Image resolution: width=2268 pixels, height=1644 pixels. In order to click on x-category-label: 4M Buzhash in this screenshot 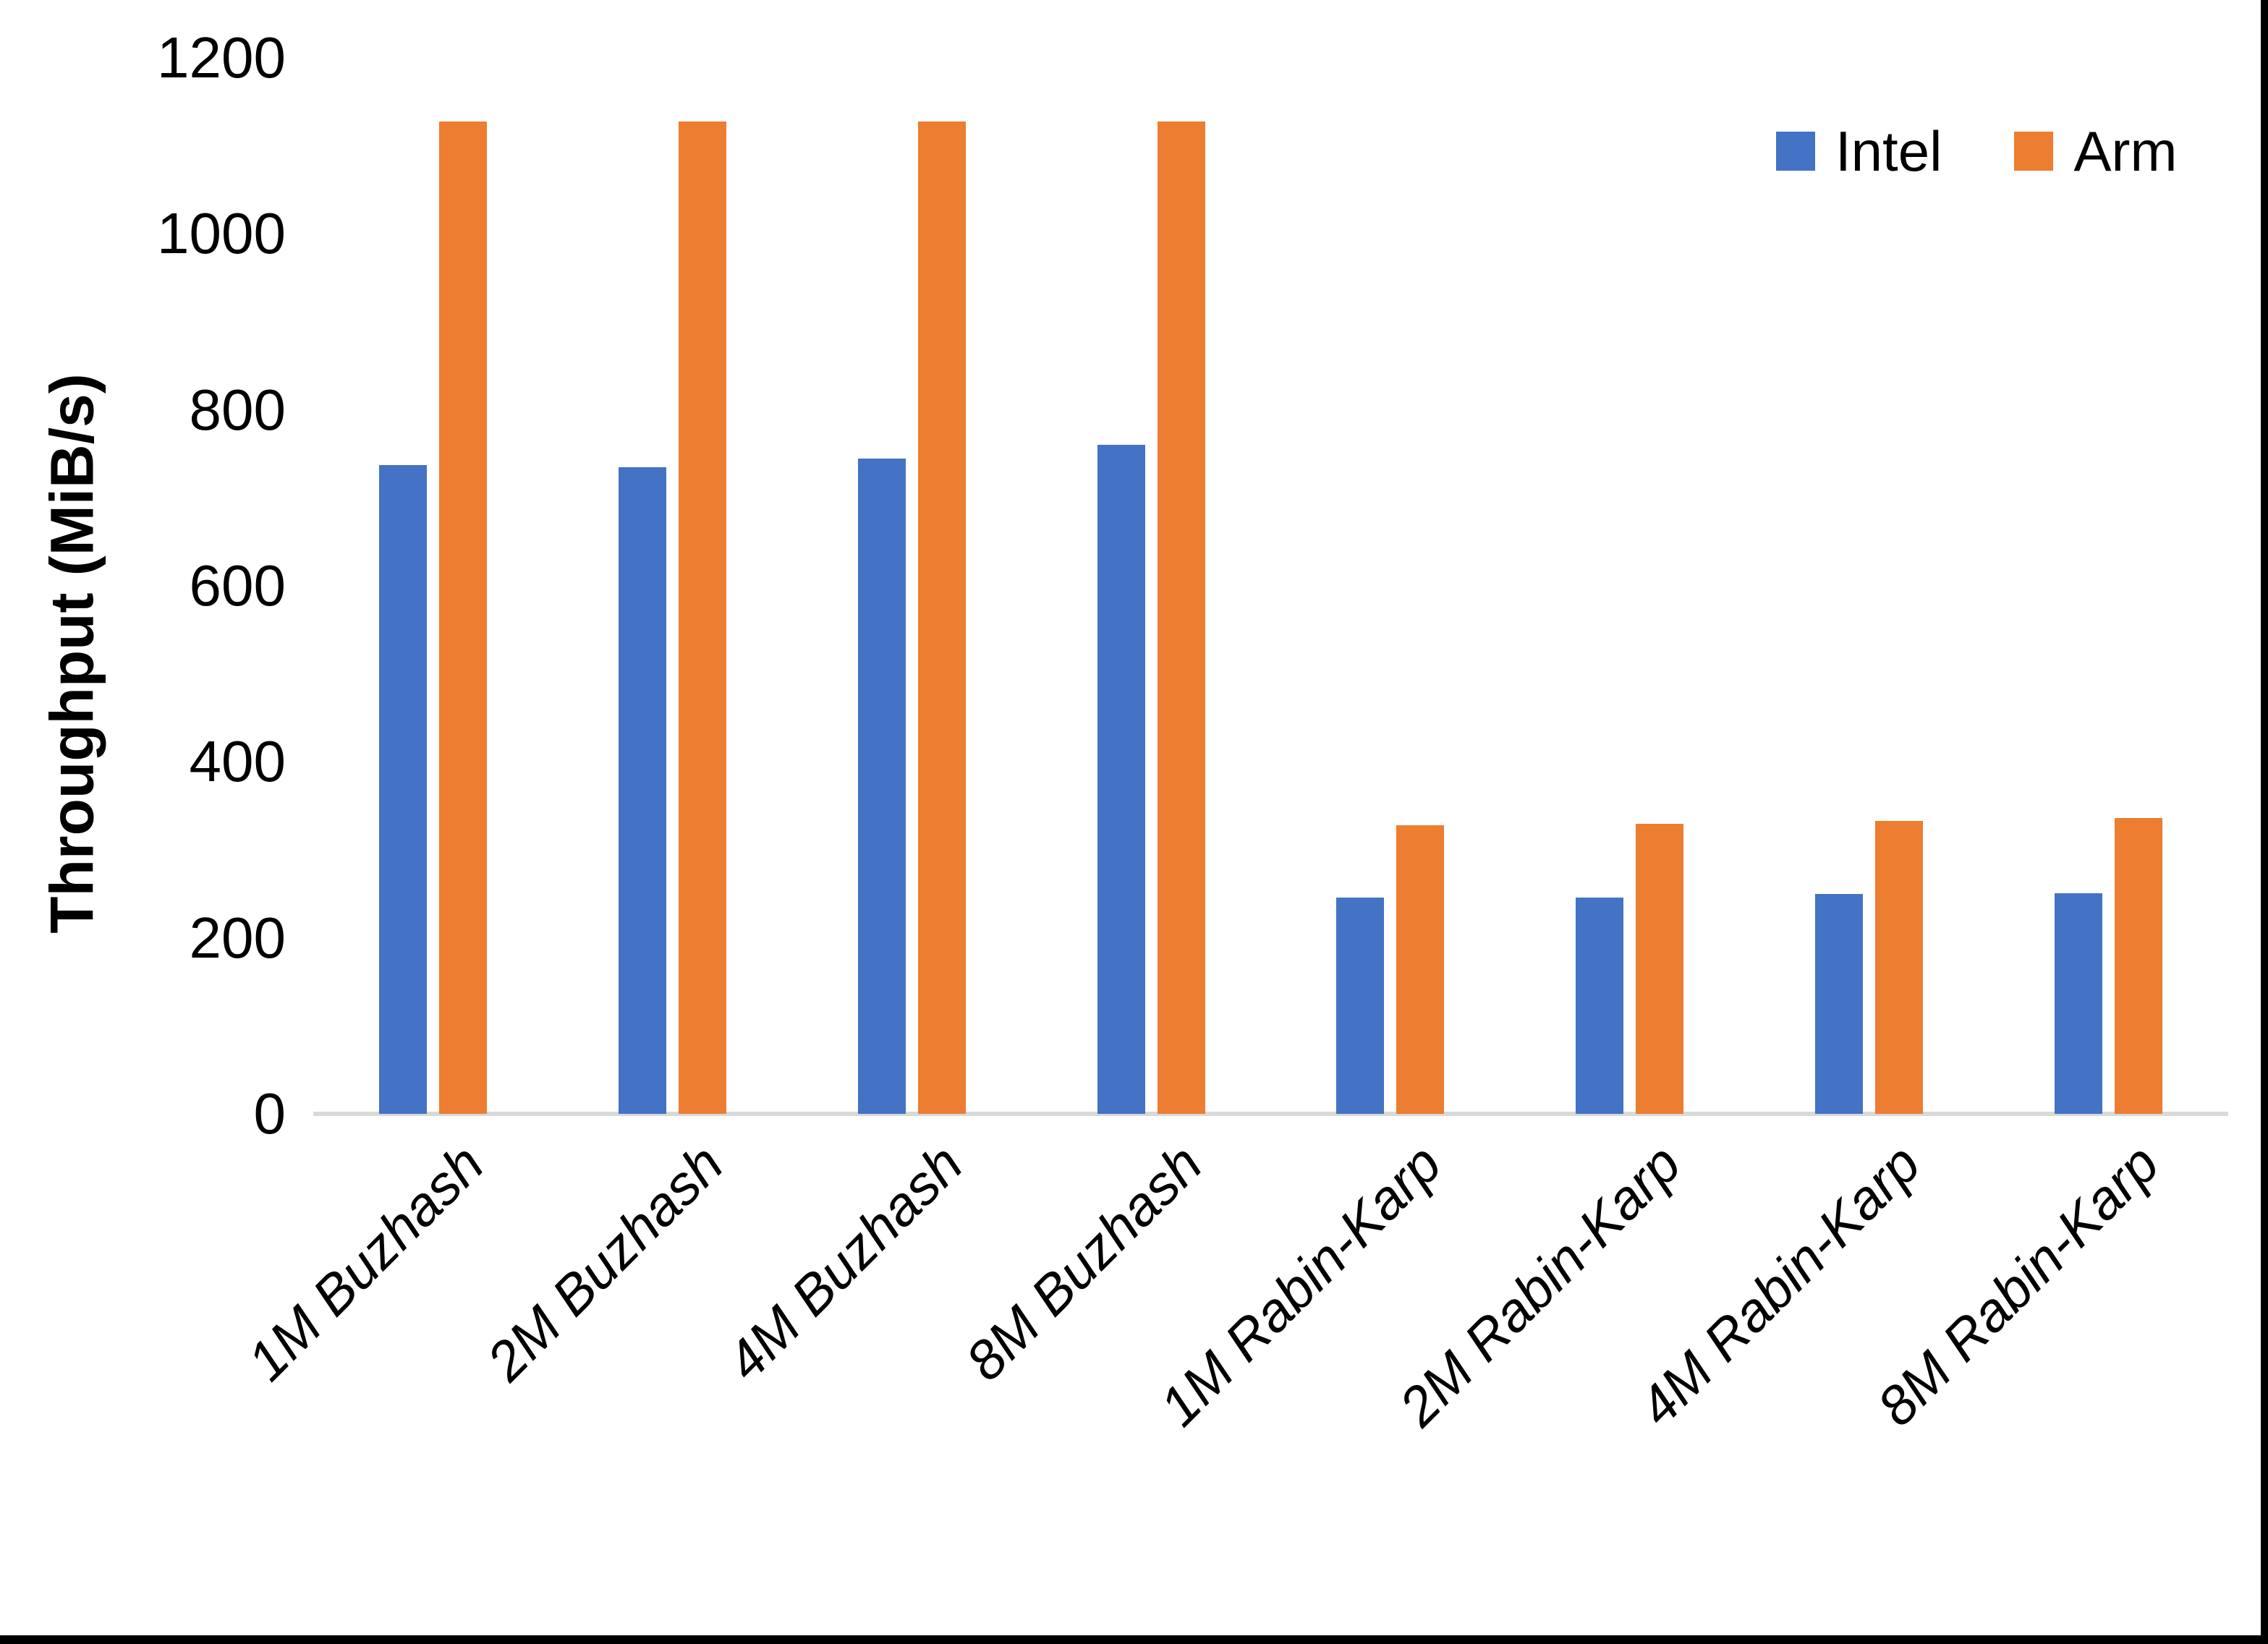, I will do `click(844, 1263)`.